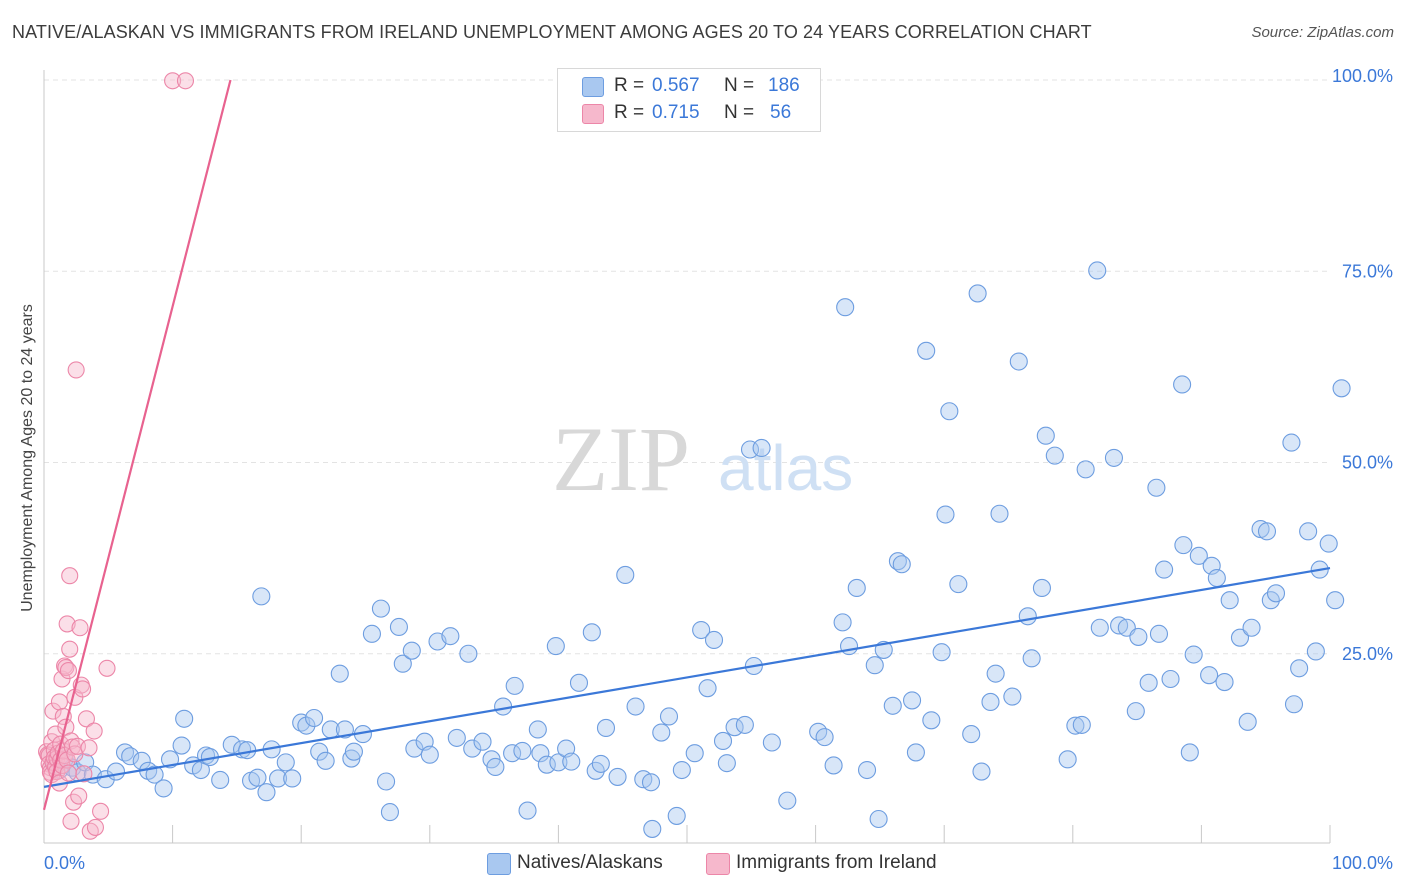 This screenshot has width=1406, height=892. Describe the element at coordinates (785, 468) in the screenshot. I see `watermark-atlas: atlas` at that location.